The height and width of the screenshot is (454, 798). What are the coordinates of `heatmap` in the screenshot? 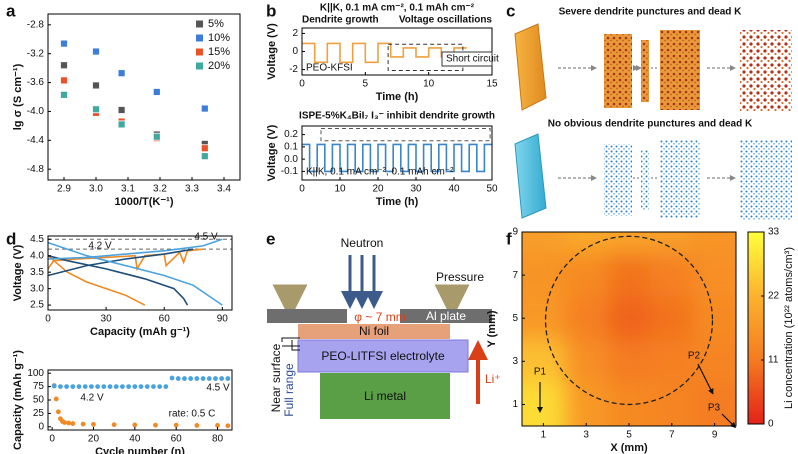 It's located at (629, 329).